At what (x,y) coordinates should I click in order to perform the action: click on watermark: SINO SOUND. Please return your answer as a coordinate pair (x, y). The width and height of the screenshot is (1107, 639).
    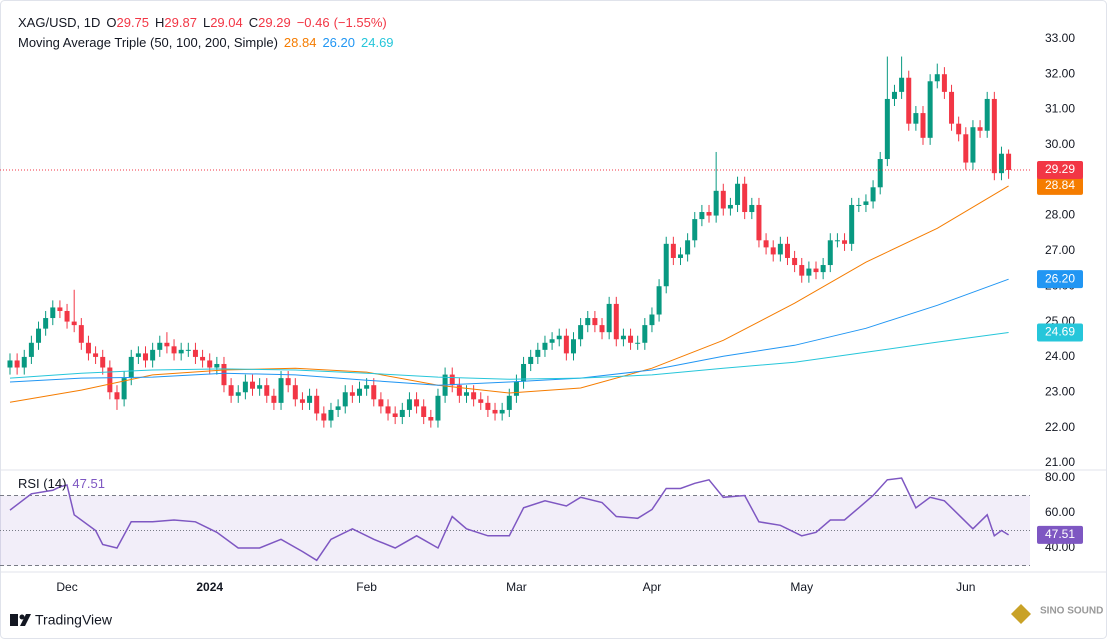
    Looking at the image, I should click on (1057, 614).